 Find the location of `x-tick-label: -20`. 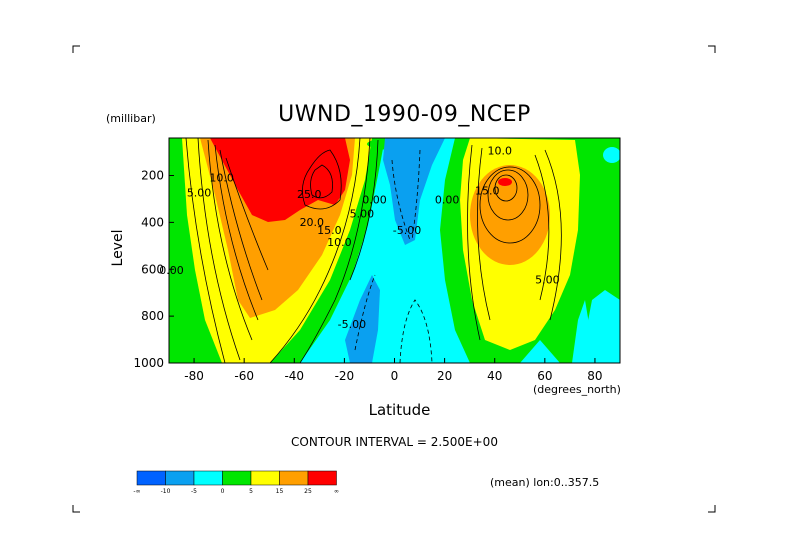

x-tick-label: -20 is located at coordinates (345, 376).